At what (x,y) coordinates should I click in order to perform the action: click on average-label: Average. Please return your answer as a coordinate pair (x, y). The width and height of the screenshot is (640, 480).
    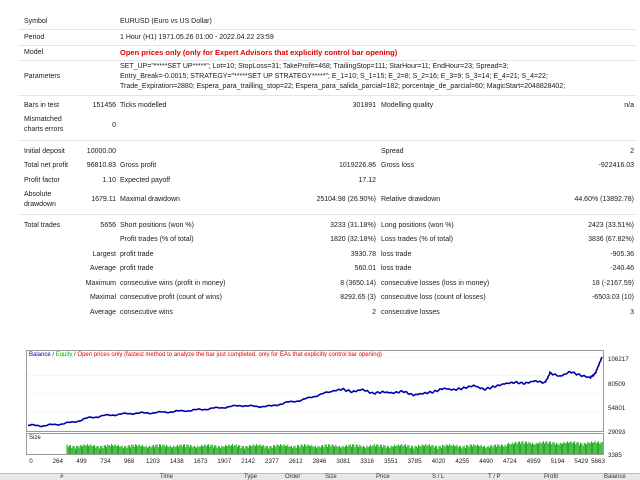
    Looking at the image, I should click on (103, 268).